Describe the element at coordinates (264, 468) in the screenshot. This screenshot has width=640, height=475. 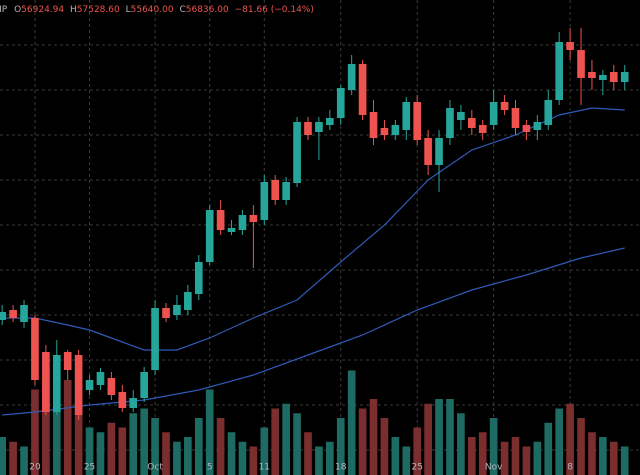
I see `x-tick-label: 11` at that location.